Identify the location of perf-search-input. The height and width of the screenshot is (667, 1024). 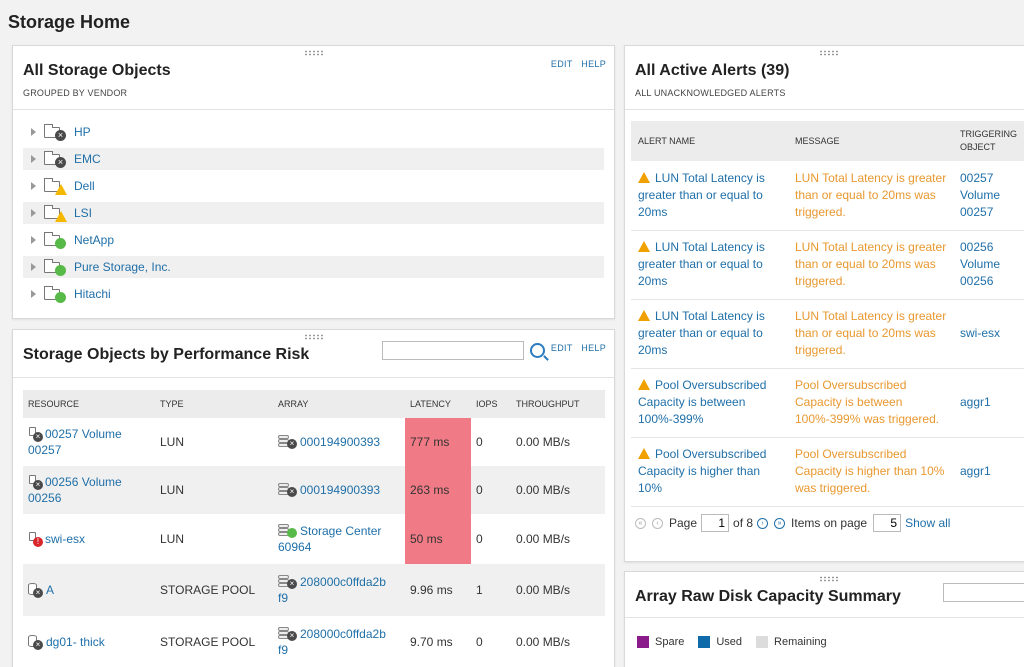
(453, 350).